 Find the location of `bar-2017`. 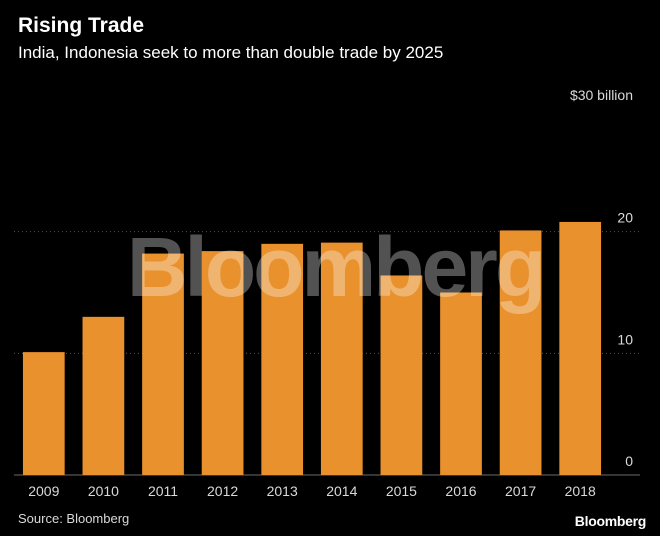

bar-2017 is located at coordinates (520, 352).